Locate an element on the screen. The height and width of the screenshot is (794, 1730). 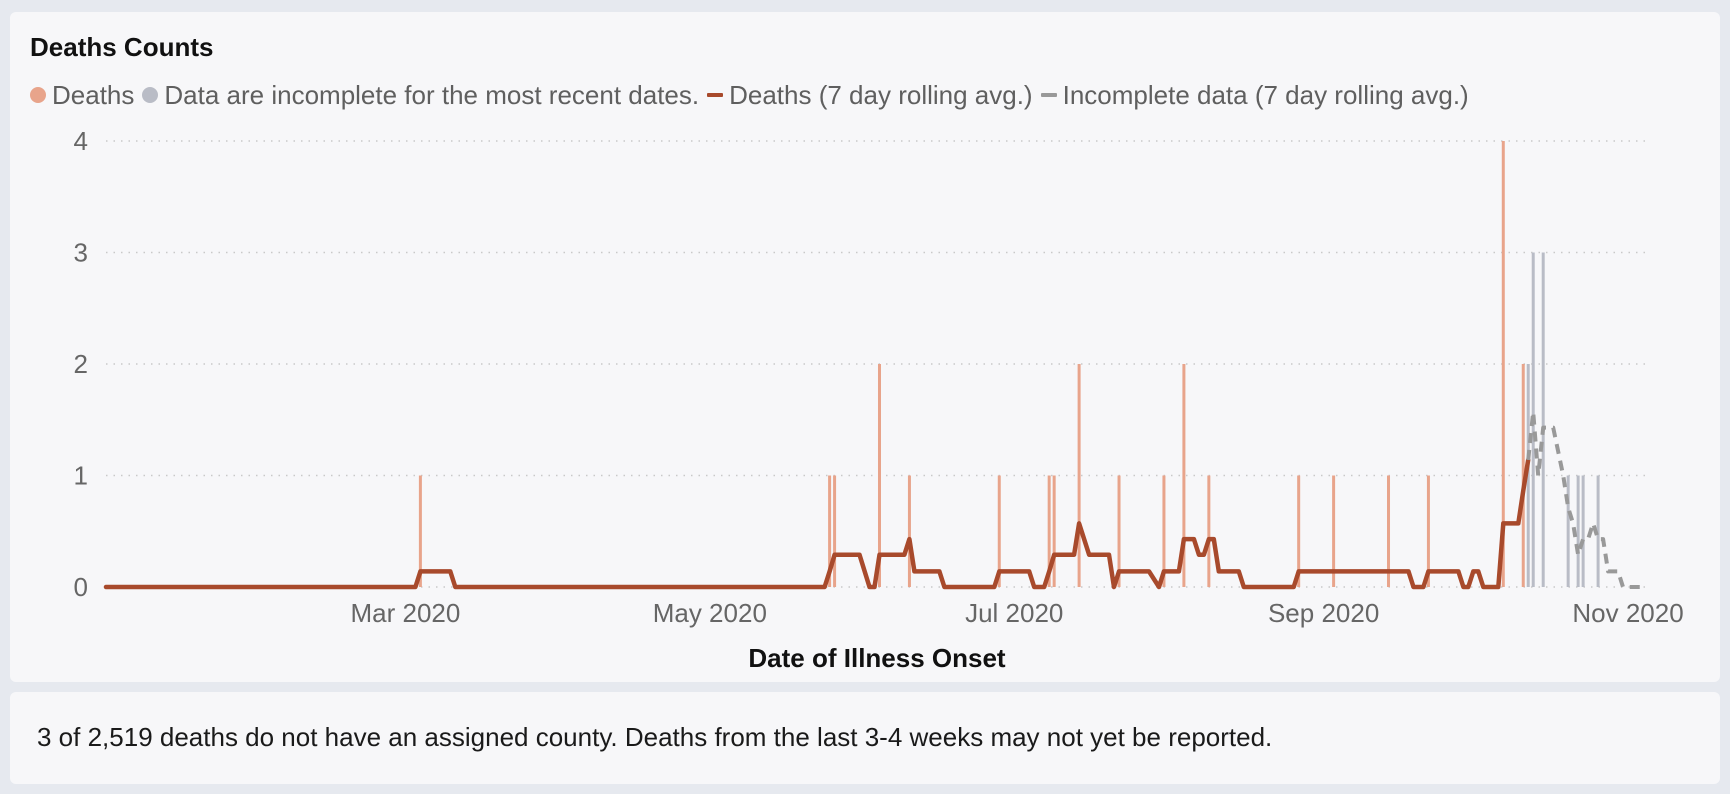
x-axis-title: Date of Illness Onset is located at coordinates (877, 658).